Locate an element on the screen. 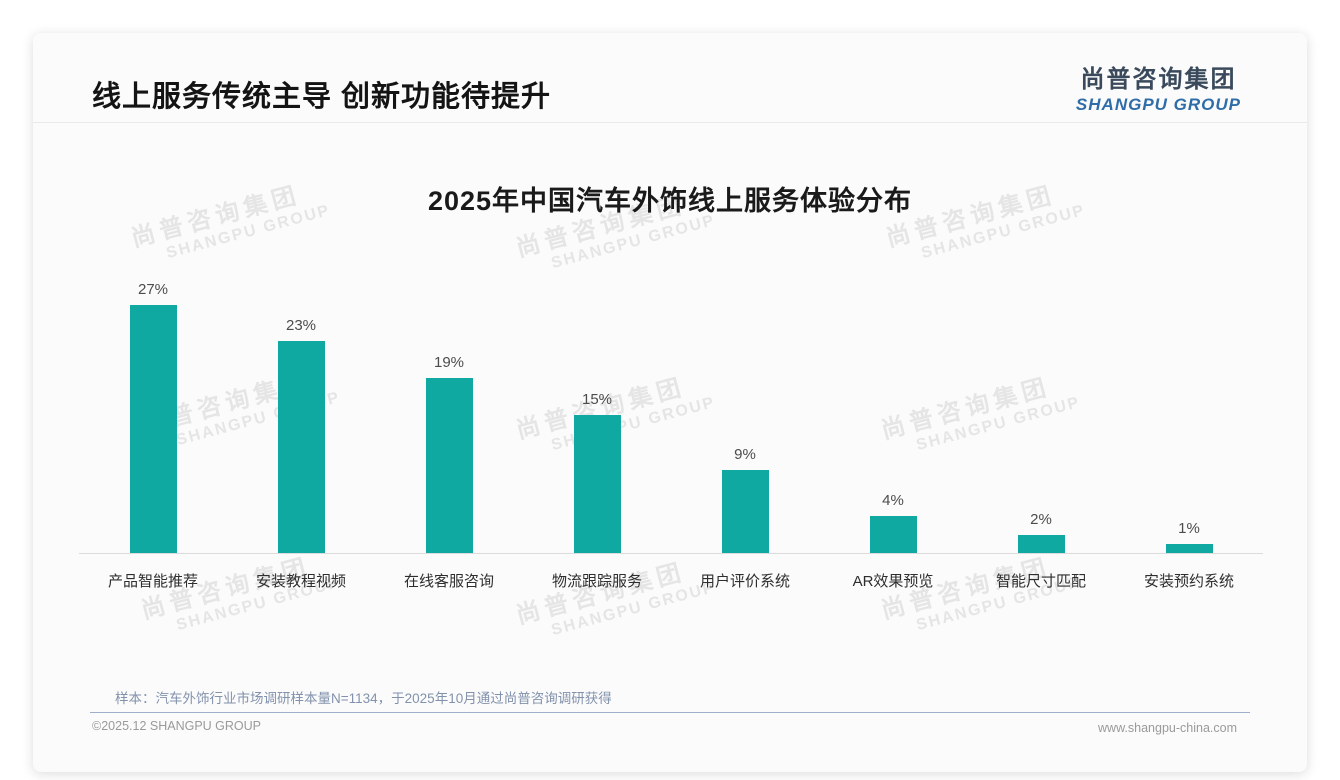 This screenshot has width=1340, height=780. brand-logo-en: SHANGPU GROUP is located at coordinates (1158, 104).